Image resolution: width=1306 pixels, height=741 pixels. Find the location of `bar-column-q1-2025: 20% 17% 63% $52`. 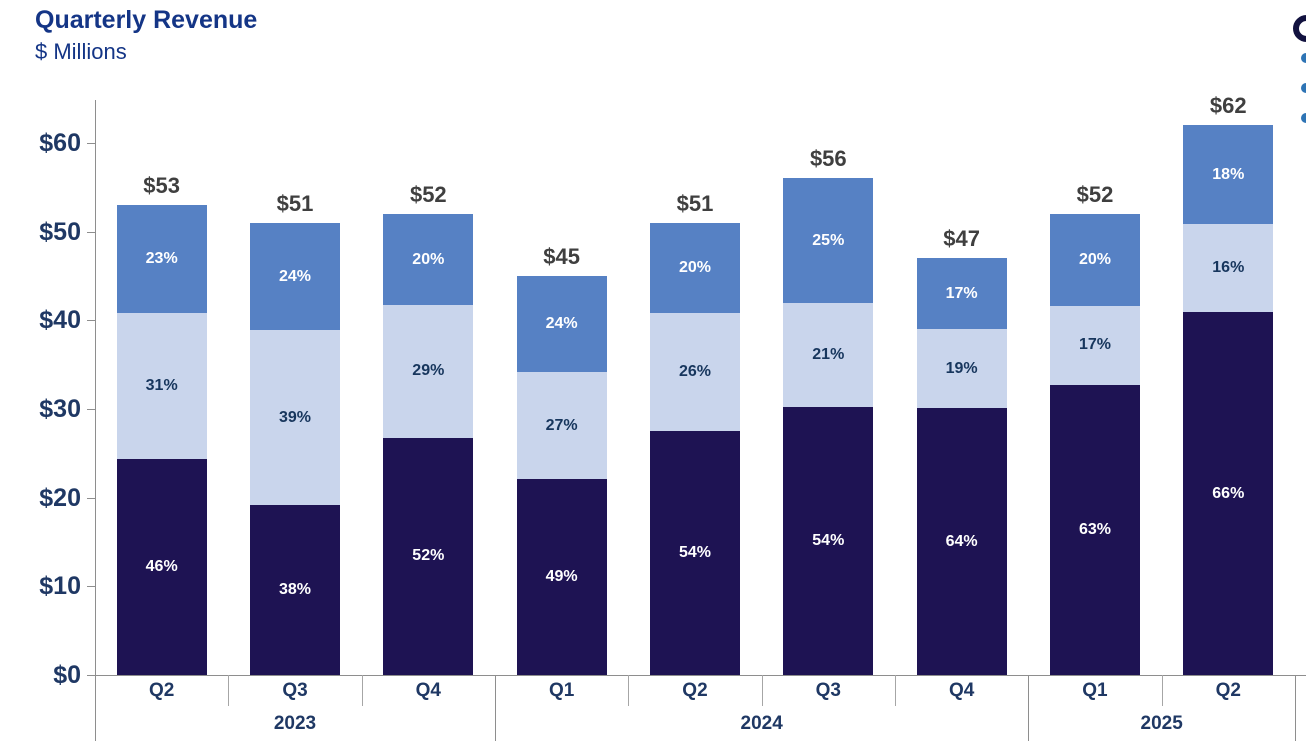

bar-column-q1-2025: 20% 17% 63% $52 is located at coordinates (1094, 387).